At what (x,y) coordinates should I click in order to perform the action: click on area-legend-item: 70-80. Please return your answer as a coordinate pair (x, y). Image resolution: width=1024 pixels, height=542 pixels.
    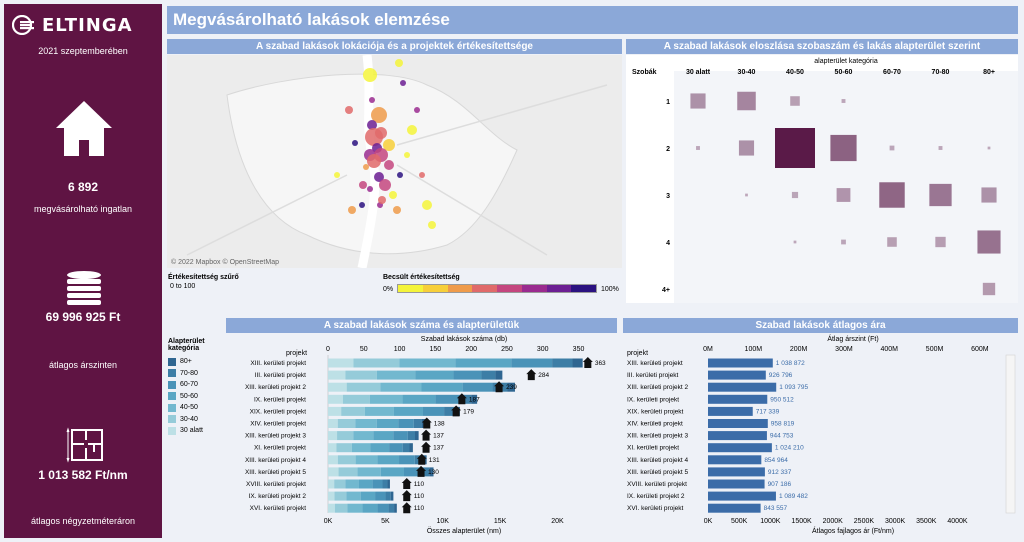
    Looking at the image, I should click on (185, 374).